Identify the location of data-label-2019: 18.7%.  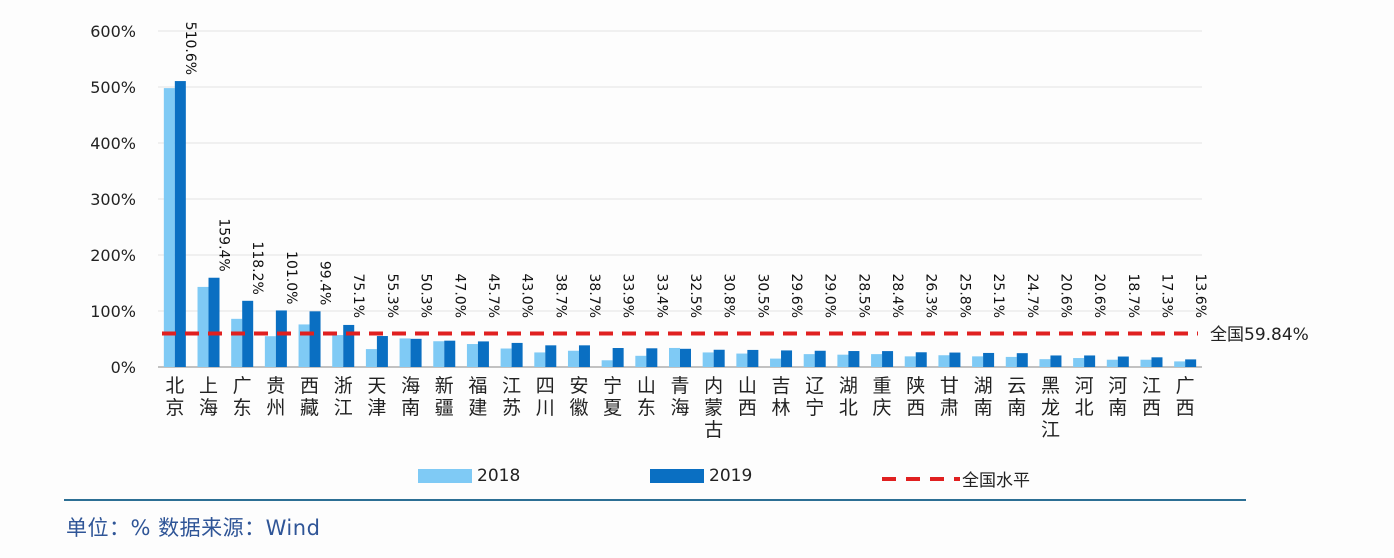
(1133, 296).